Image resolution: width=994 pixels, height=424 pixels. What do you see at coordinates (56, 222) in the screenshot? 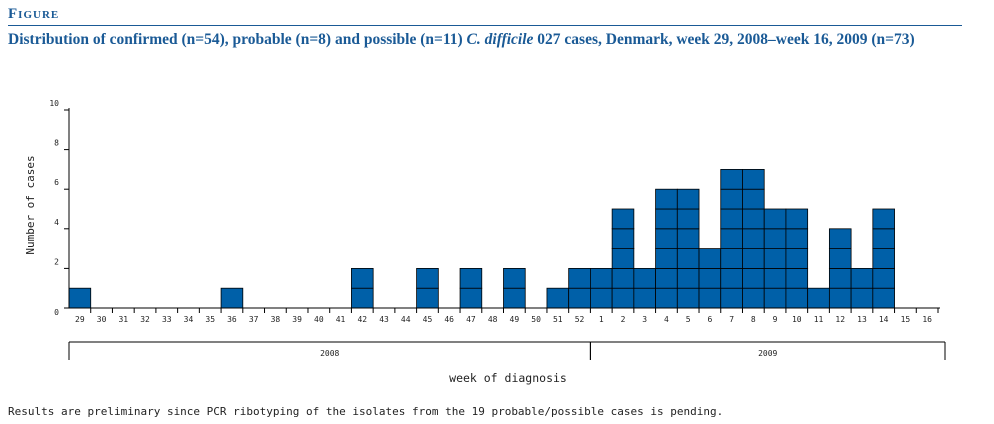
I see `y-tick-label: 4` at bounding box center [56, 222].